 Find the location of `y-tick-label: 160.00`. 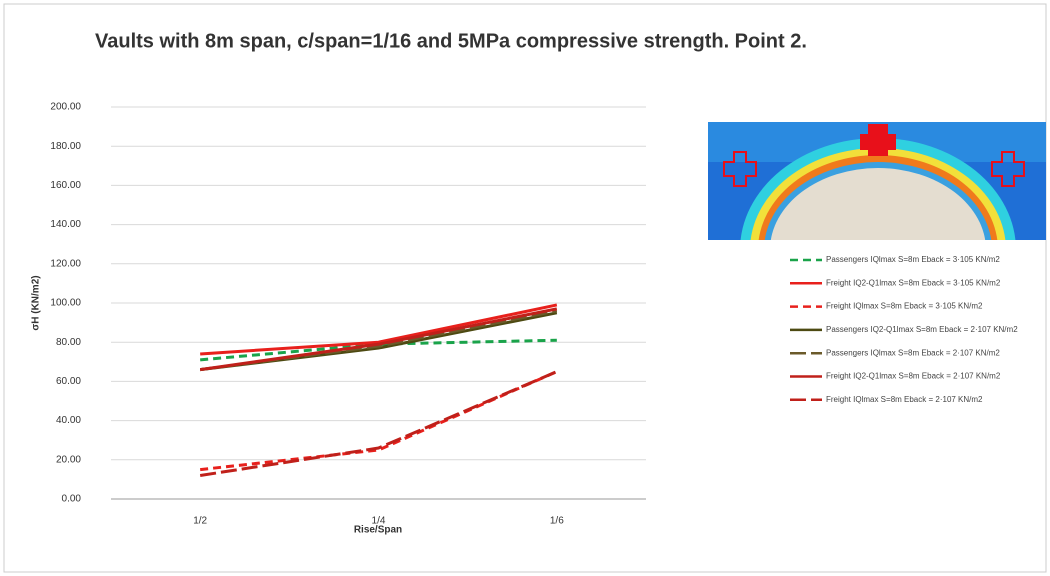

y-tick-label: 160.00 is located at coordinates (65, 185).